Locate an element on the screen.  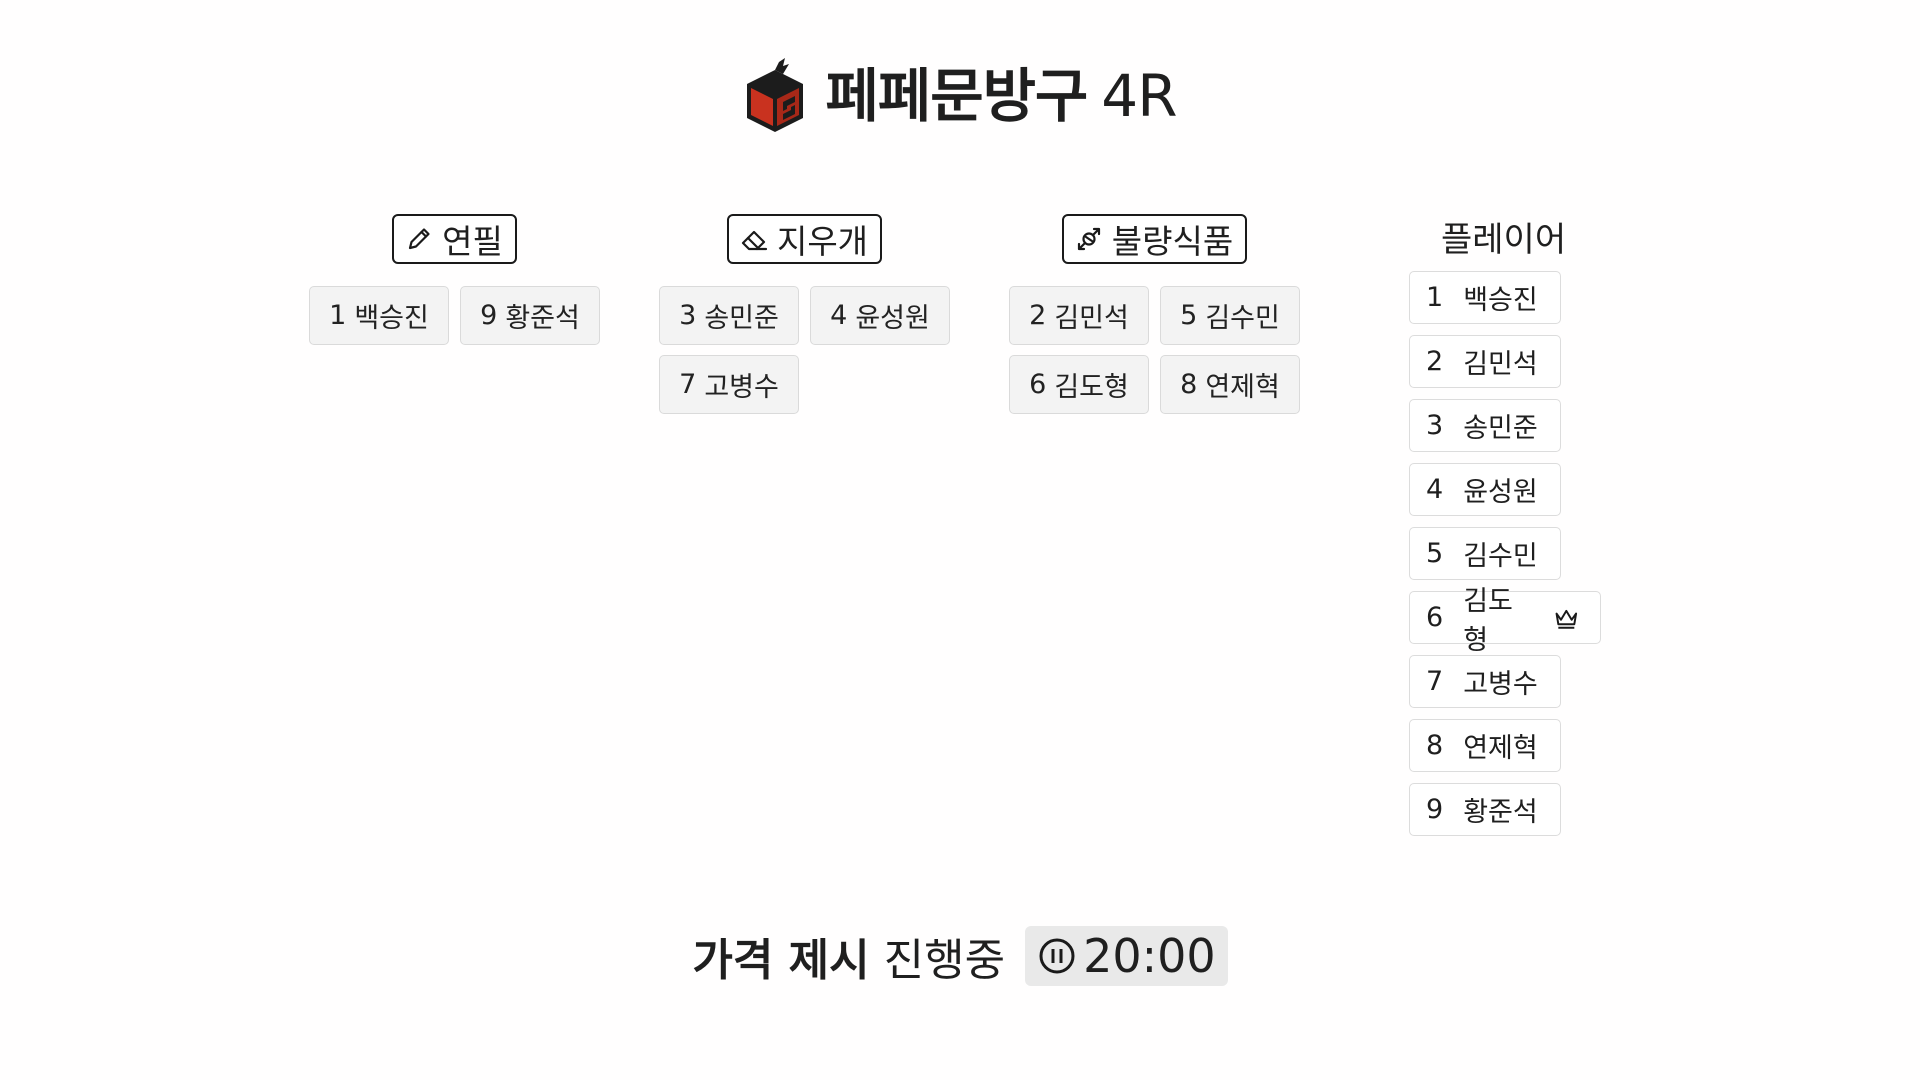
category-header-pencil: 연필 is located at coordinates (454, 239).